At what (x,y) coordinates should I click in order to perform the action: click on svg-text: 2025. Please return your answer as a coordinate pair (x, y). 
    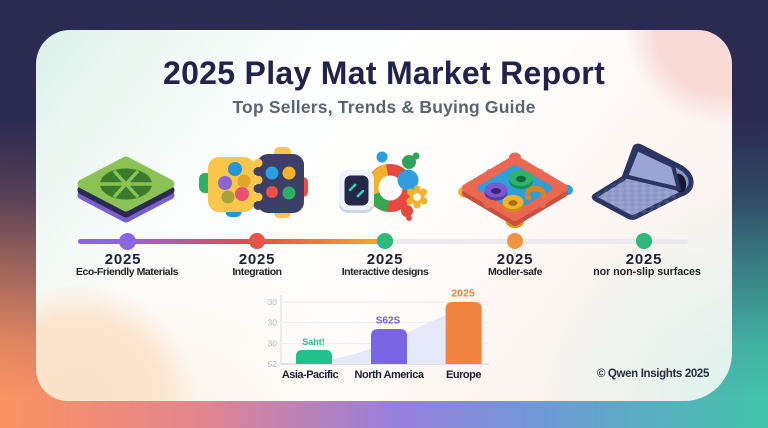
    Looking at the image, I should click on (463, 294).